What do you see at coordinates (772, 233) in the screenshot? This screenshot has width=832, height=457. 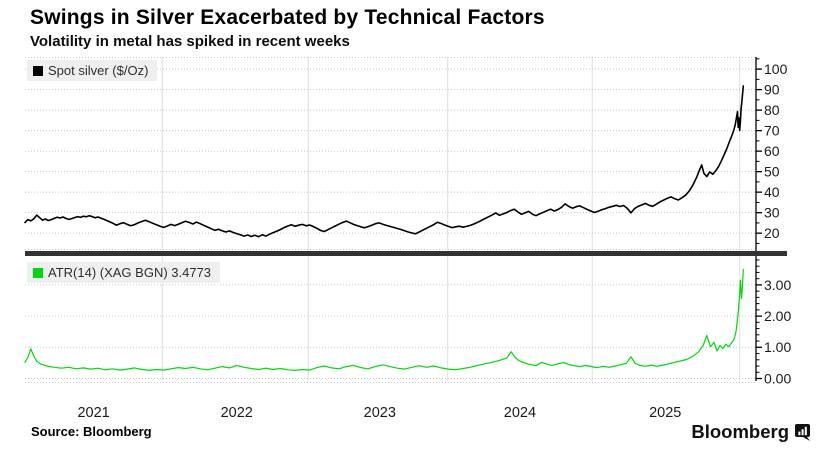 I see `y-tick-label: 20` at bounding box center [772, 233].